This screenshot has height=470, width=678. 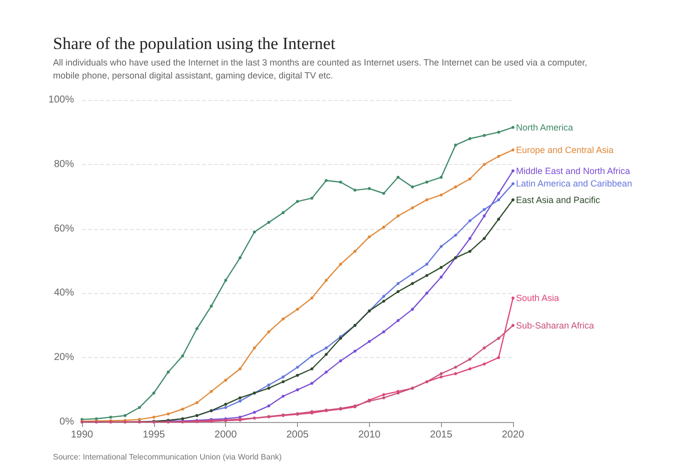 What do you see at coordinates (298, 435) in the screenshot?
I see `x-tick-label: 2005` at bounding box center [298, 435].